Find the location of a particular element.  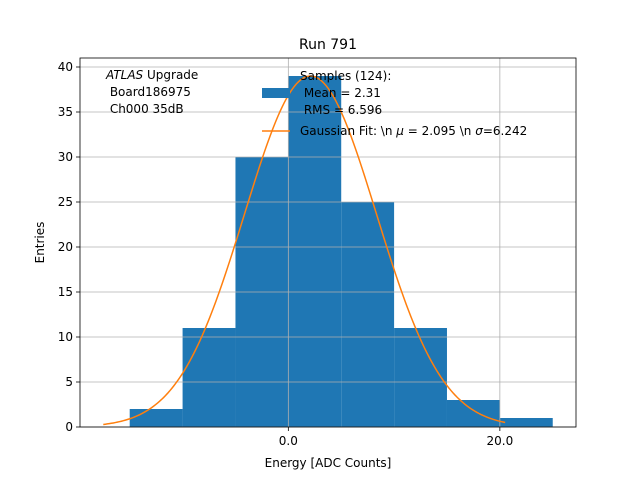

y-axis-ticks: 0 5 10 15 20 25 30 35 40 is located at coordinates (69, 247).